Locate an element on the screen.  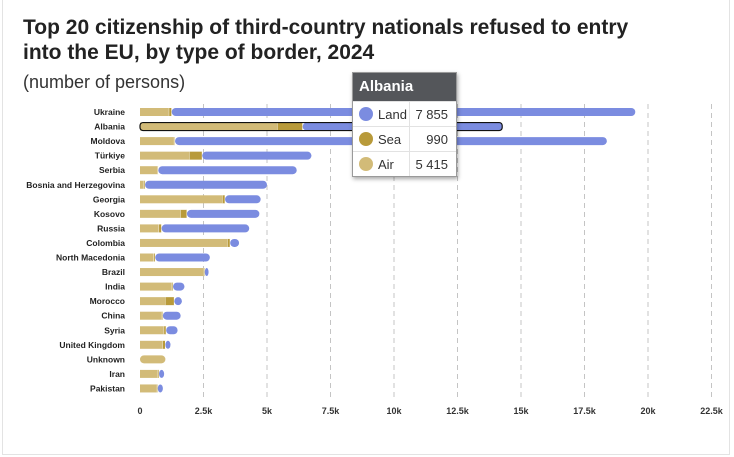
category-label: Ukraine is located at coordinates (109, 112).